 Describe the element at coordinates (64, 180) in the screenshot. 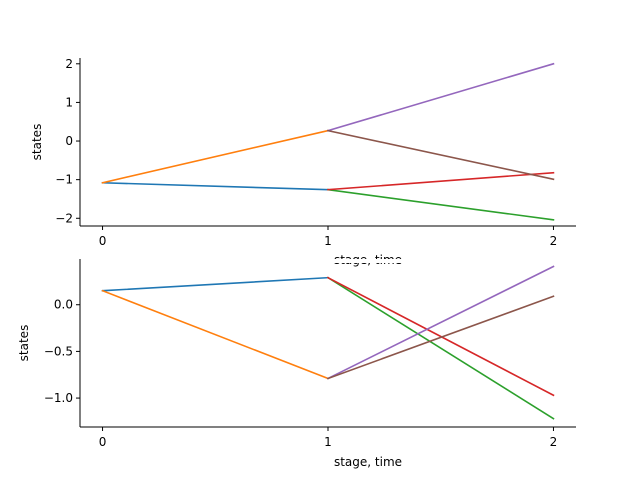

I see `y-tick-label: −1` at that location.